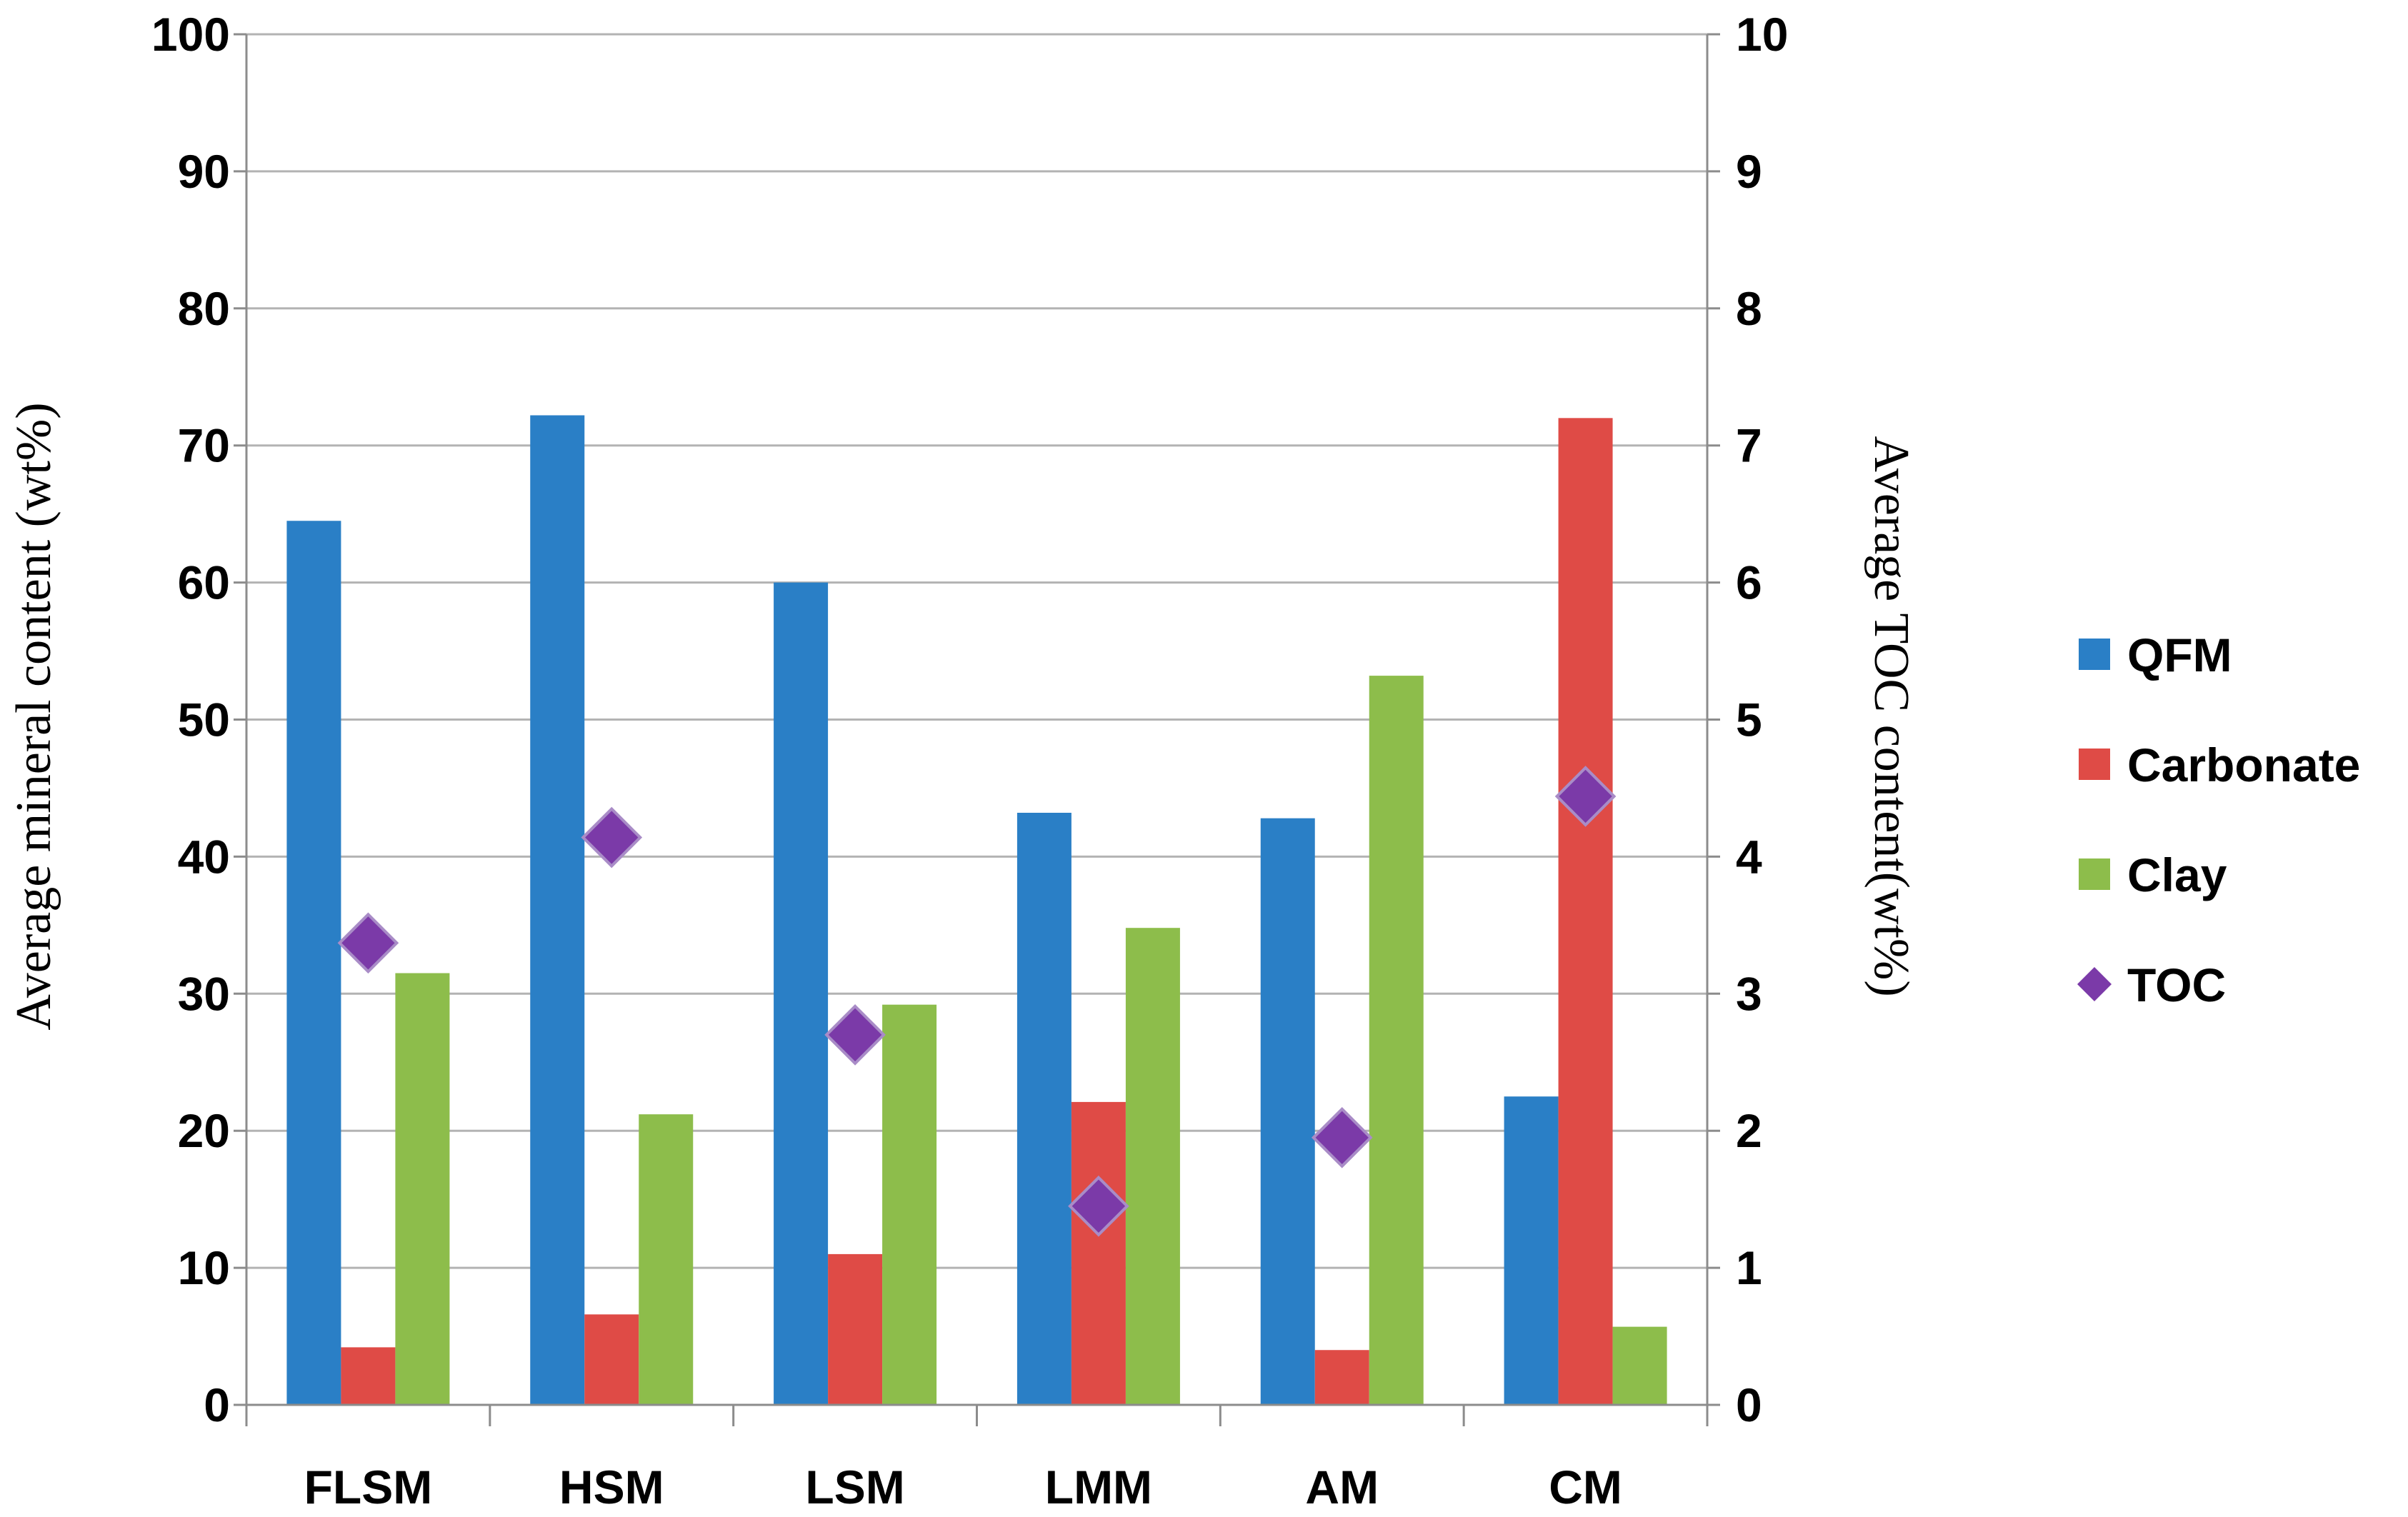 The image size is (2408, 1517). I want to click on y2-tick-label: 7, so click(1749, 445).